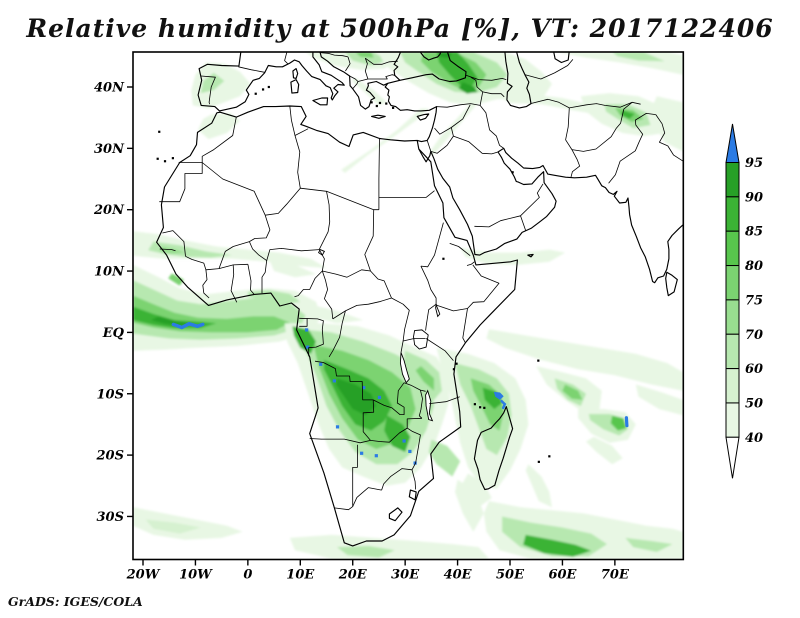  Describe the element at coordinates (176, 279) in the screenshot. I see `rh-region-sierra-leone-coast` at that location.